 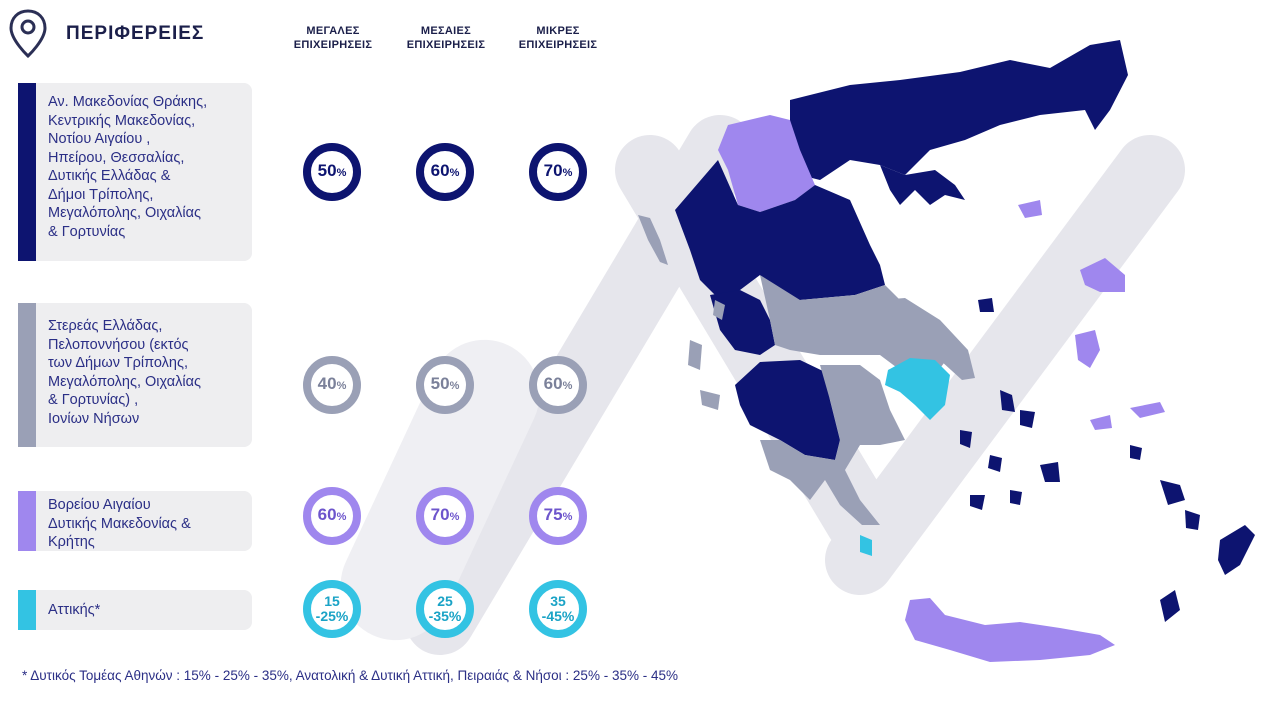 I want to click on percentage-circle: 15 -25%, so click(x=332, y=609).